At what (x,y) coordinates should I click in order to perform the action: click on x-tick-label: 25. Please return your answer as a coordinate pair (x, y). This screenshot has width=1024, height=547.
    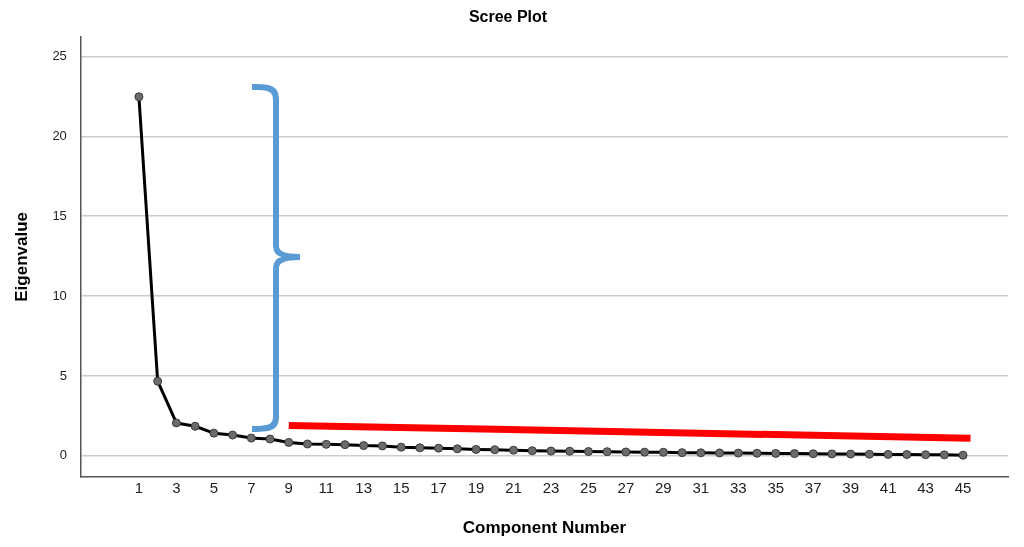
    Looking at the image, I should click on (588, 487).